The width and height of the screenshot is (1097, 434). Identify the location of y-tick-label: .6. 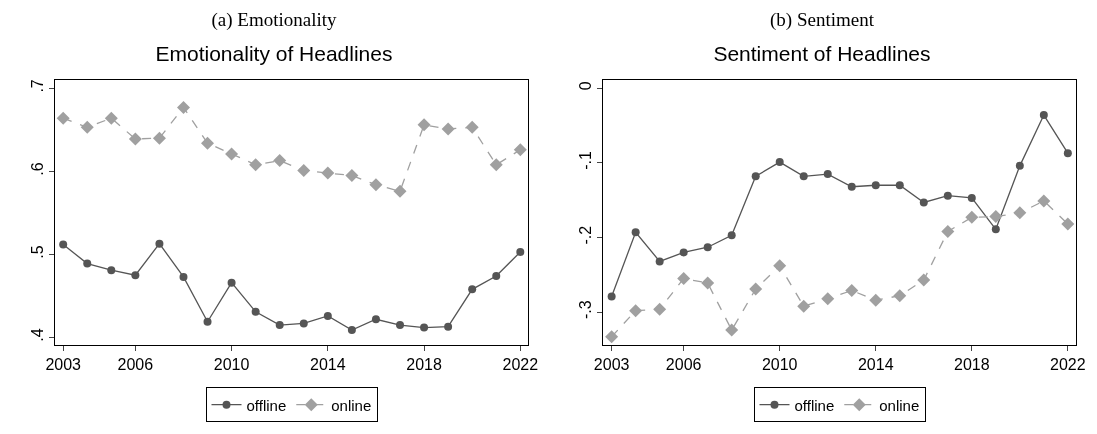
(37, 169).